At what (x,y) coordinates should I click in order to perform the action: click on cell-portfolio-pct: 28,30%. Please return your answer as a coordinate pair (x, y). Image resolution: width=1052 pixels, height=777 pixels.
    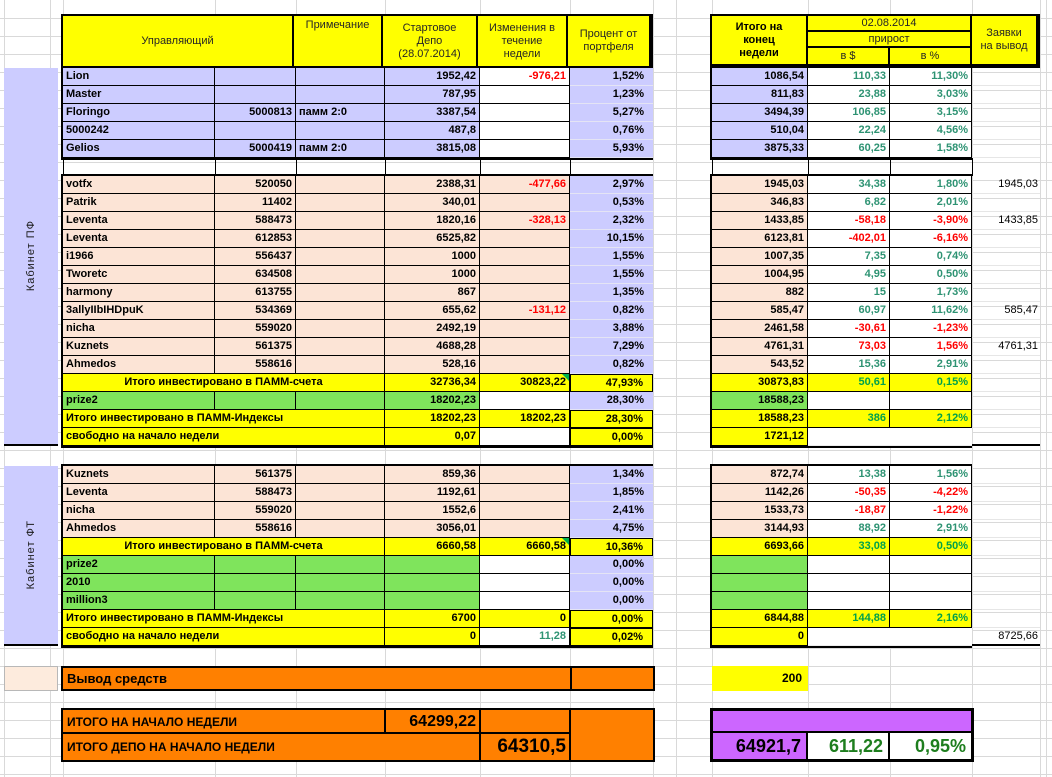
    Looking at the image, I should click on (611, 401).